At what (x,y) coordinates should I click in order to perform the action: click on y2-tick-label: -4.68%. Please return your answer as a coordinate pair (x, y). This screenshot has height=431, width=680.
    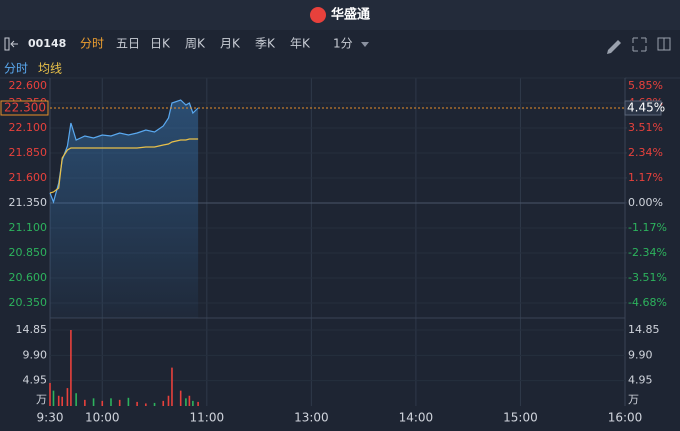
    Looking at the image, I should click on (647, 302).